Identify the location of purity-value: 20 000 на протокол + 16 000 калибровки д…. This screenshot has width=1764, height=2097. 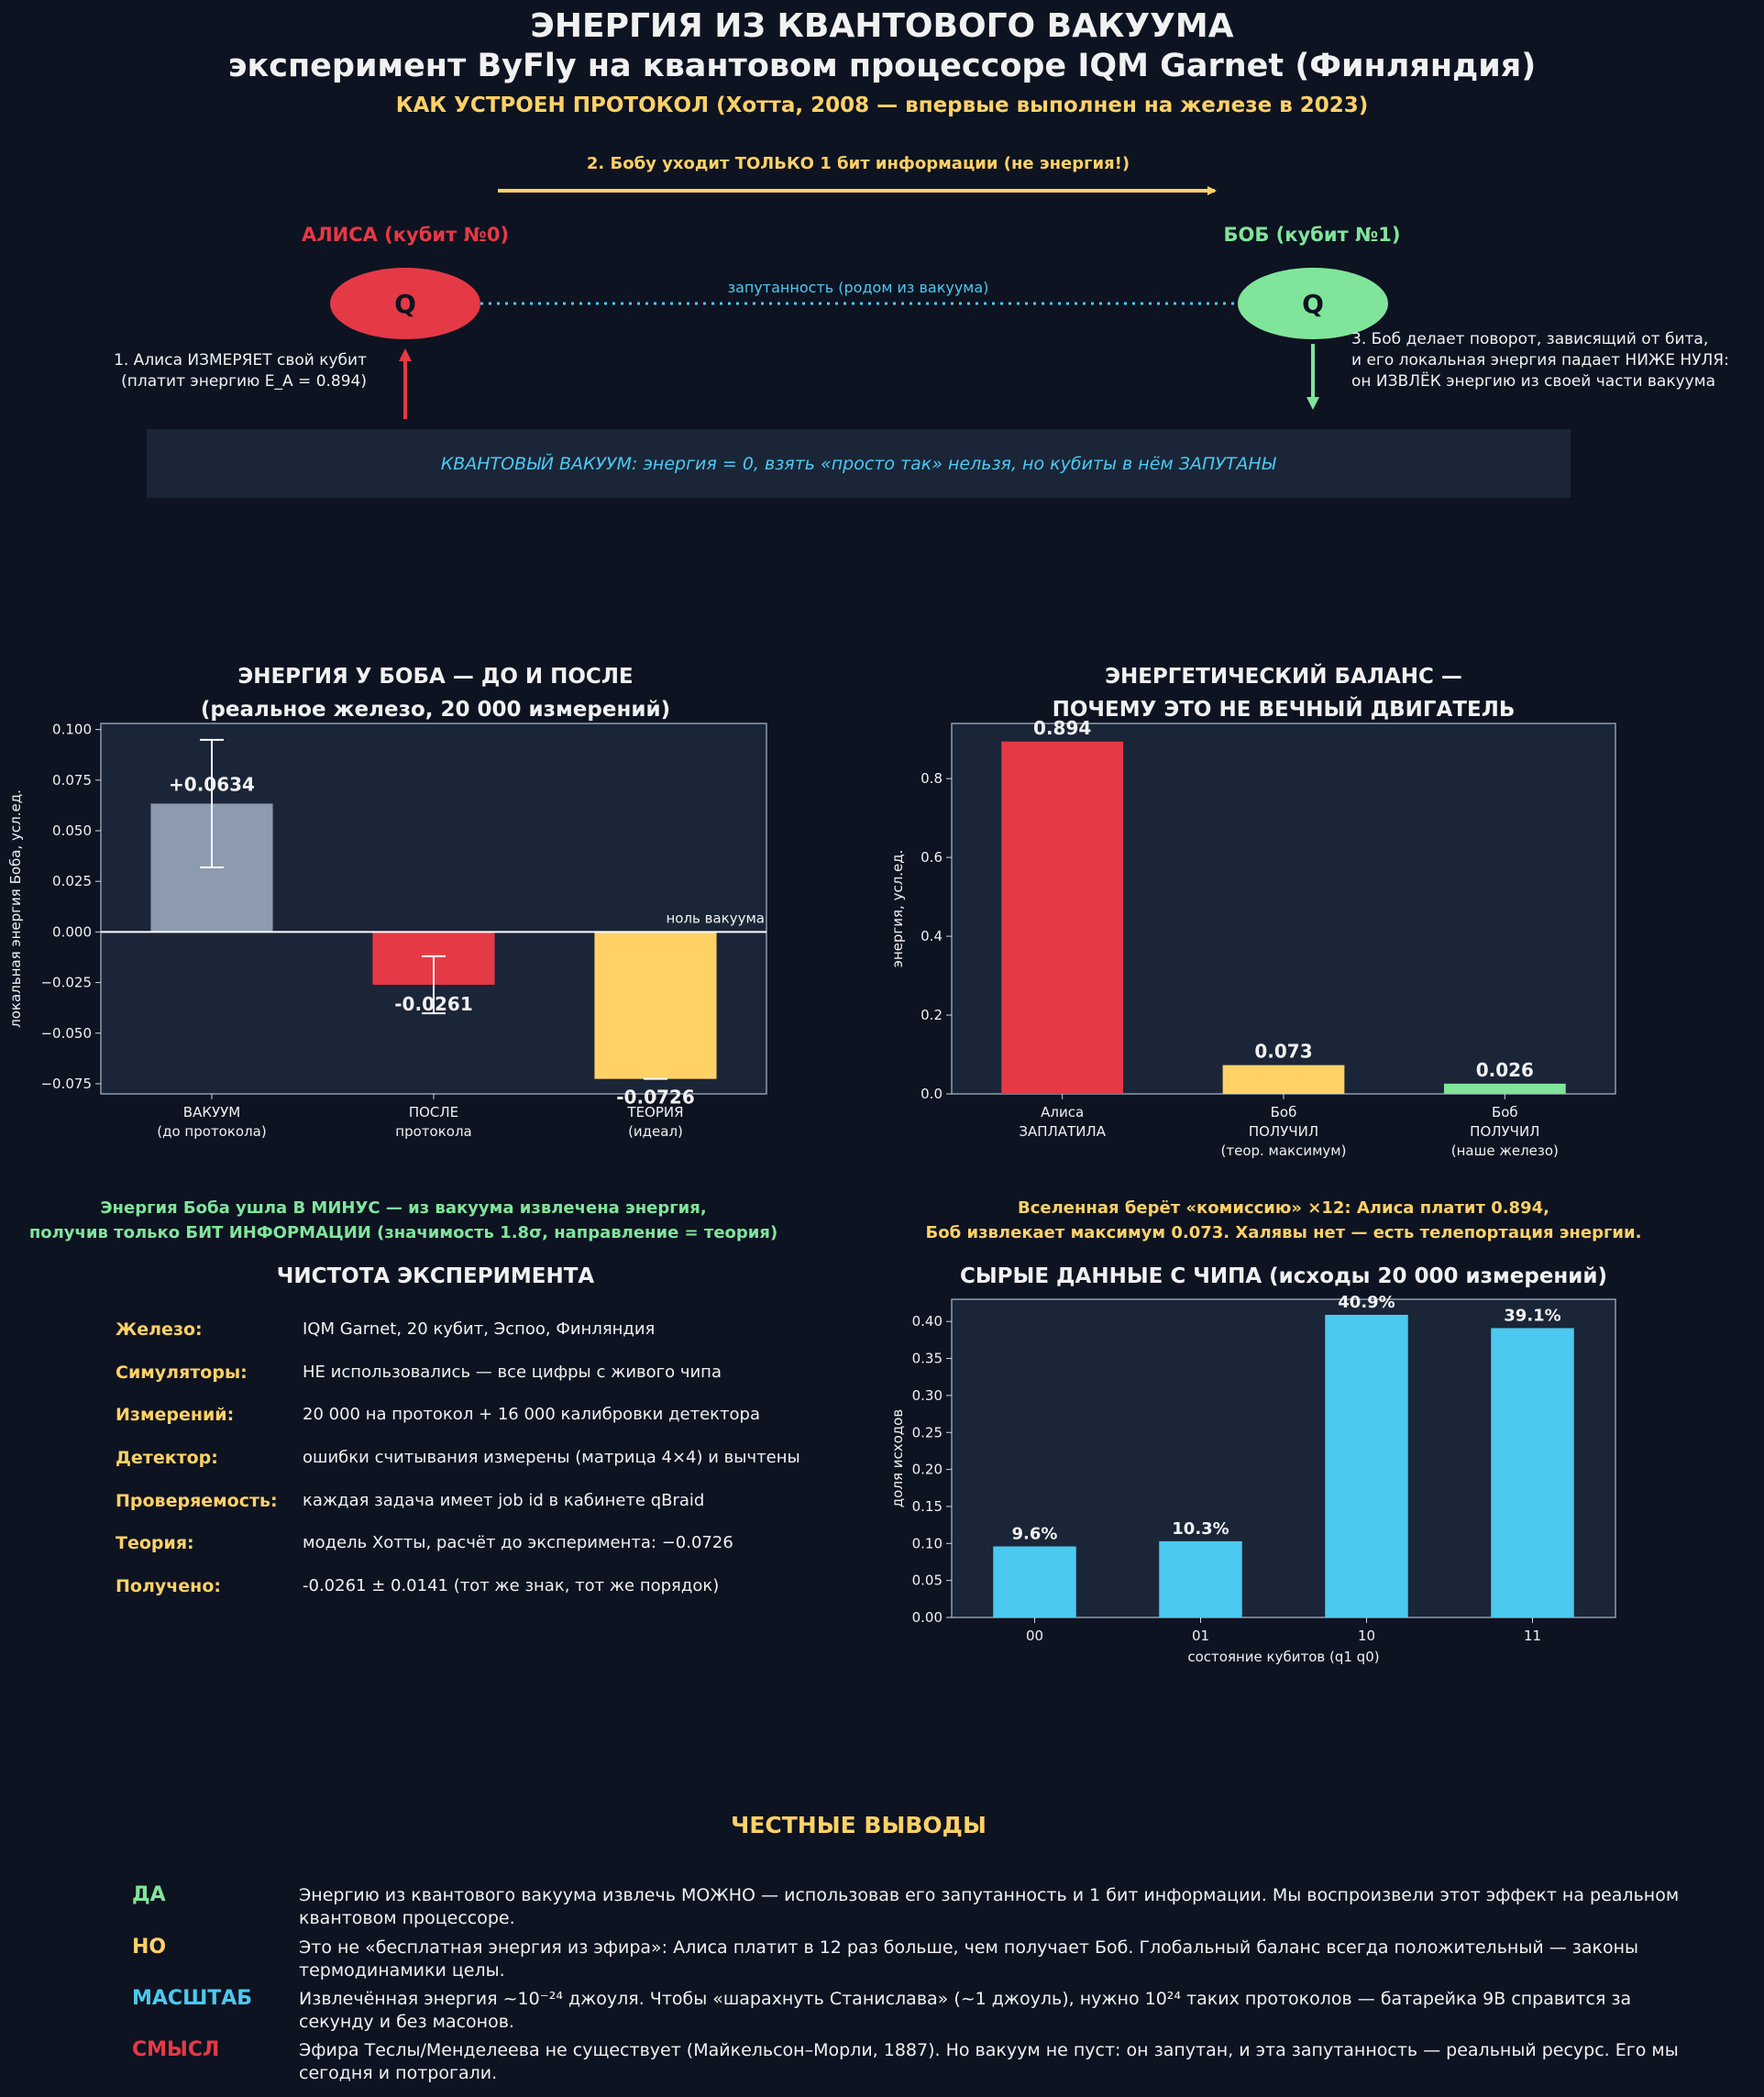
(532, 1414).